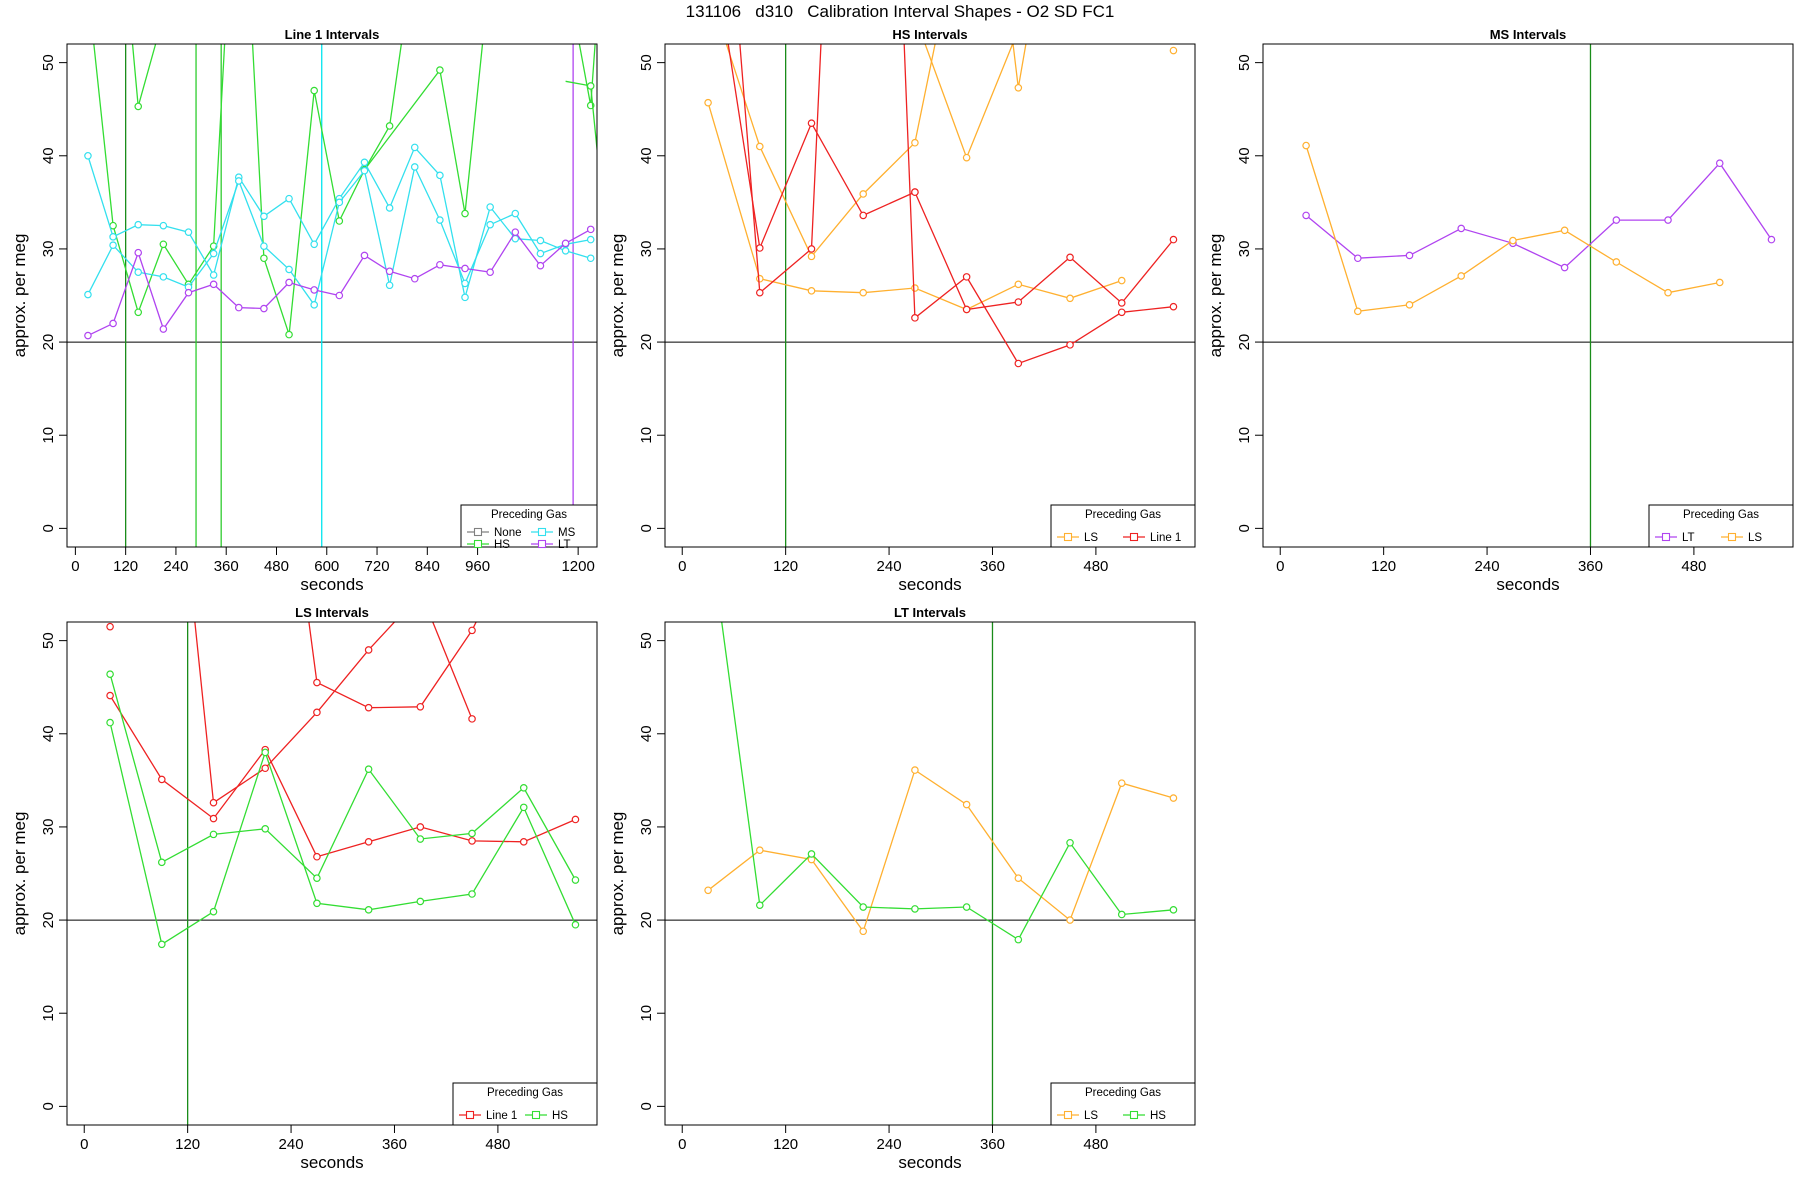 The image size is (1800, 1200). I want to click on legend: Preceding Gas LS Line 1, so click(1123, 526).